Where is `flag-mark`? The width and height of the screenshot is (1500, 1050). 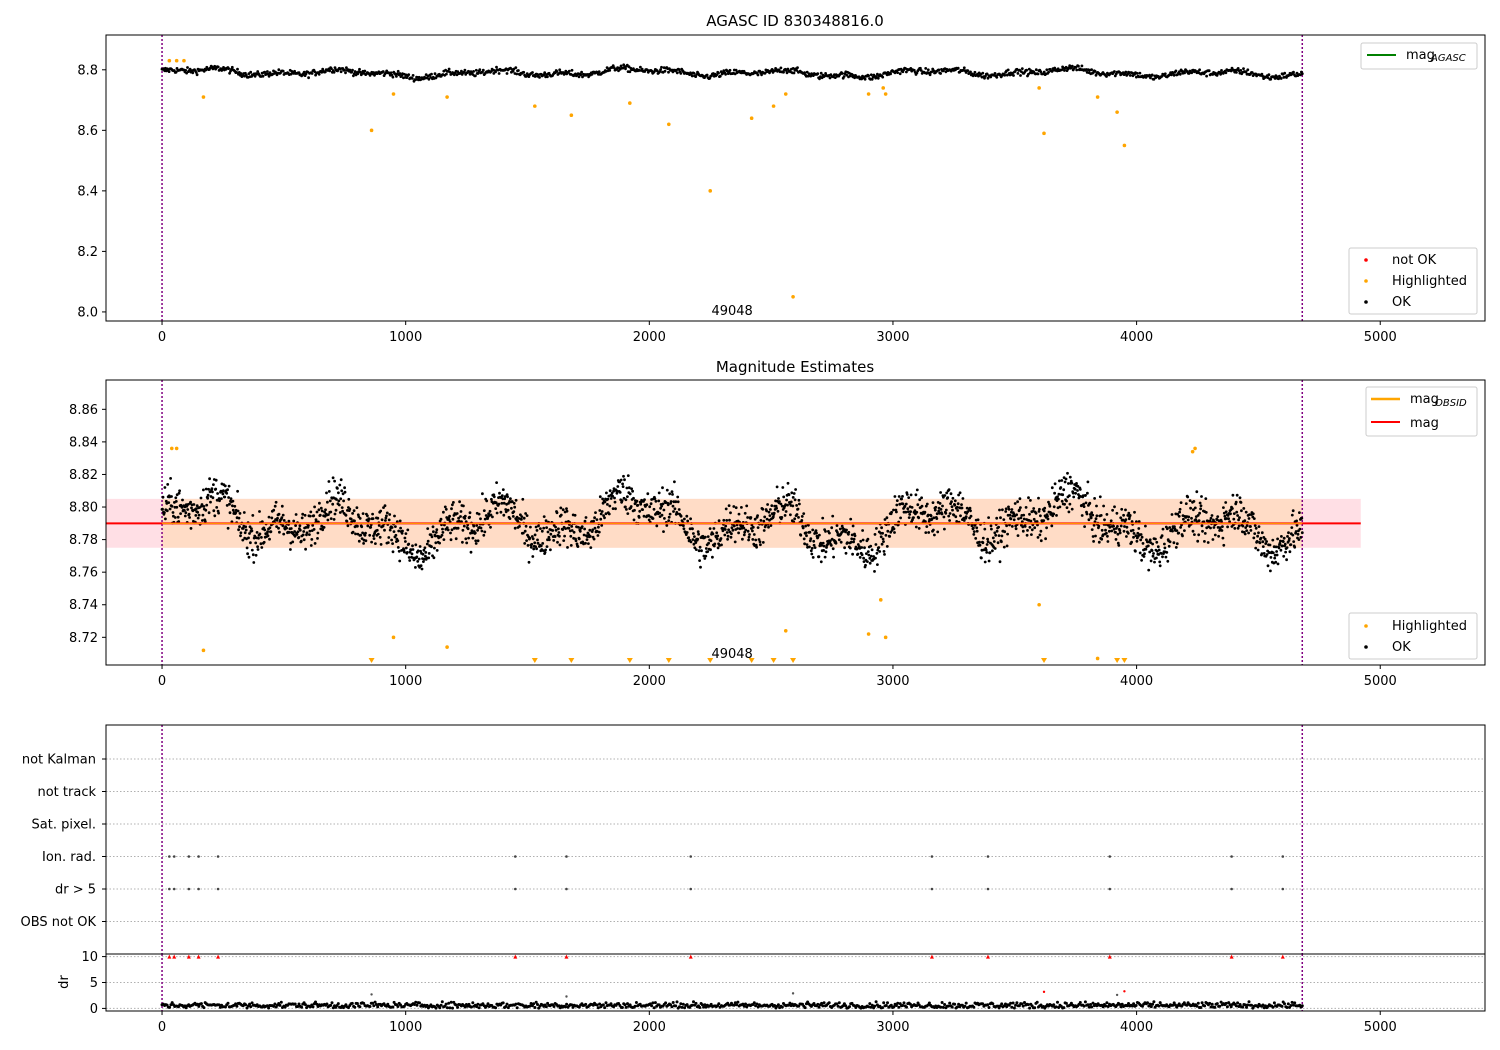 flag-mark is located at coordinates (174, 856).